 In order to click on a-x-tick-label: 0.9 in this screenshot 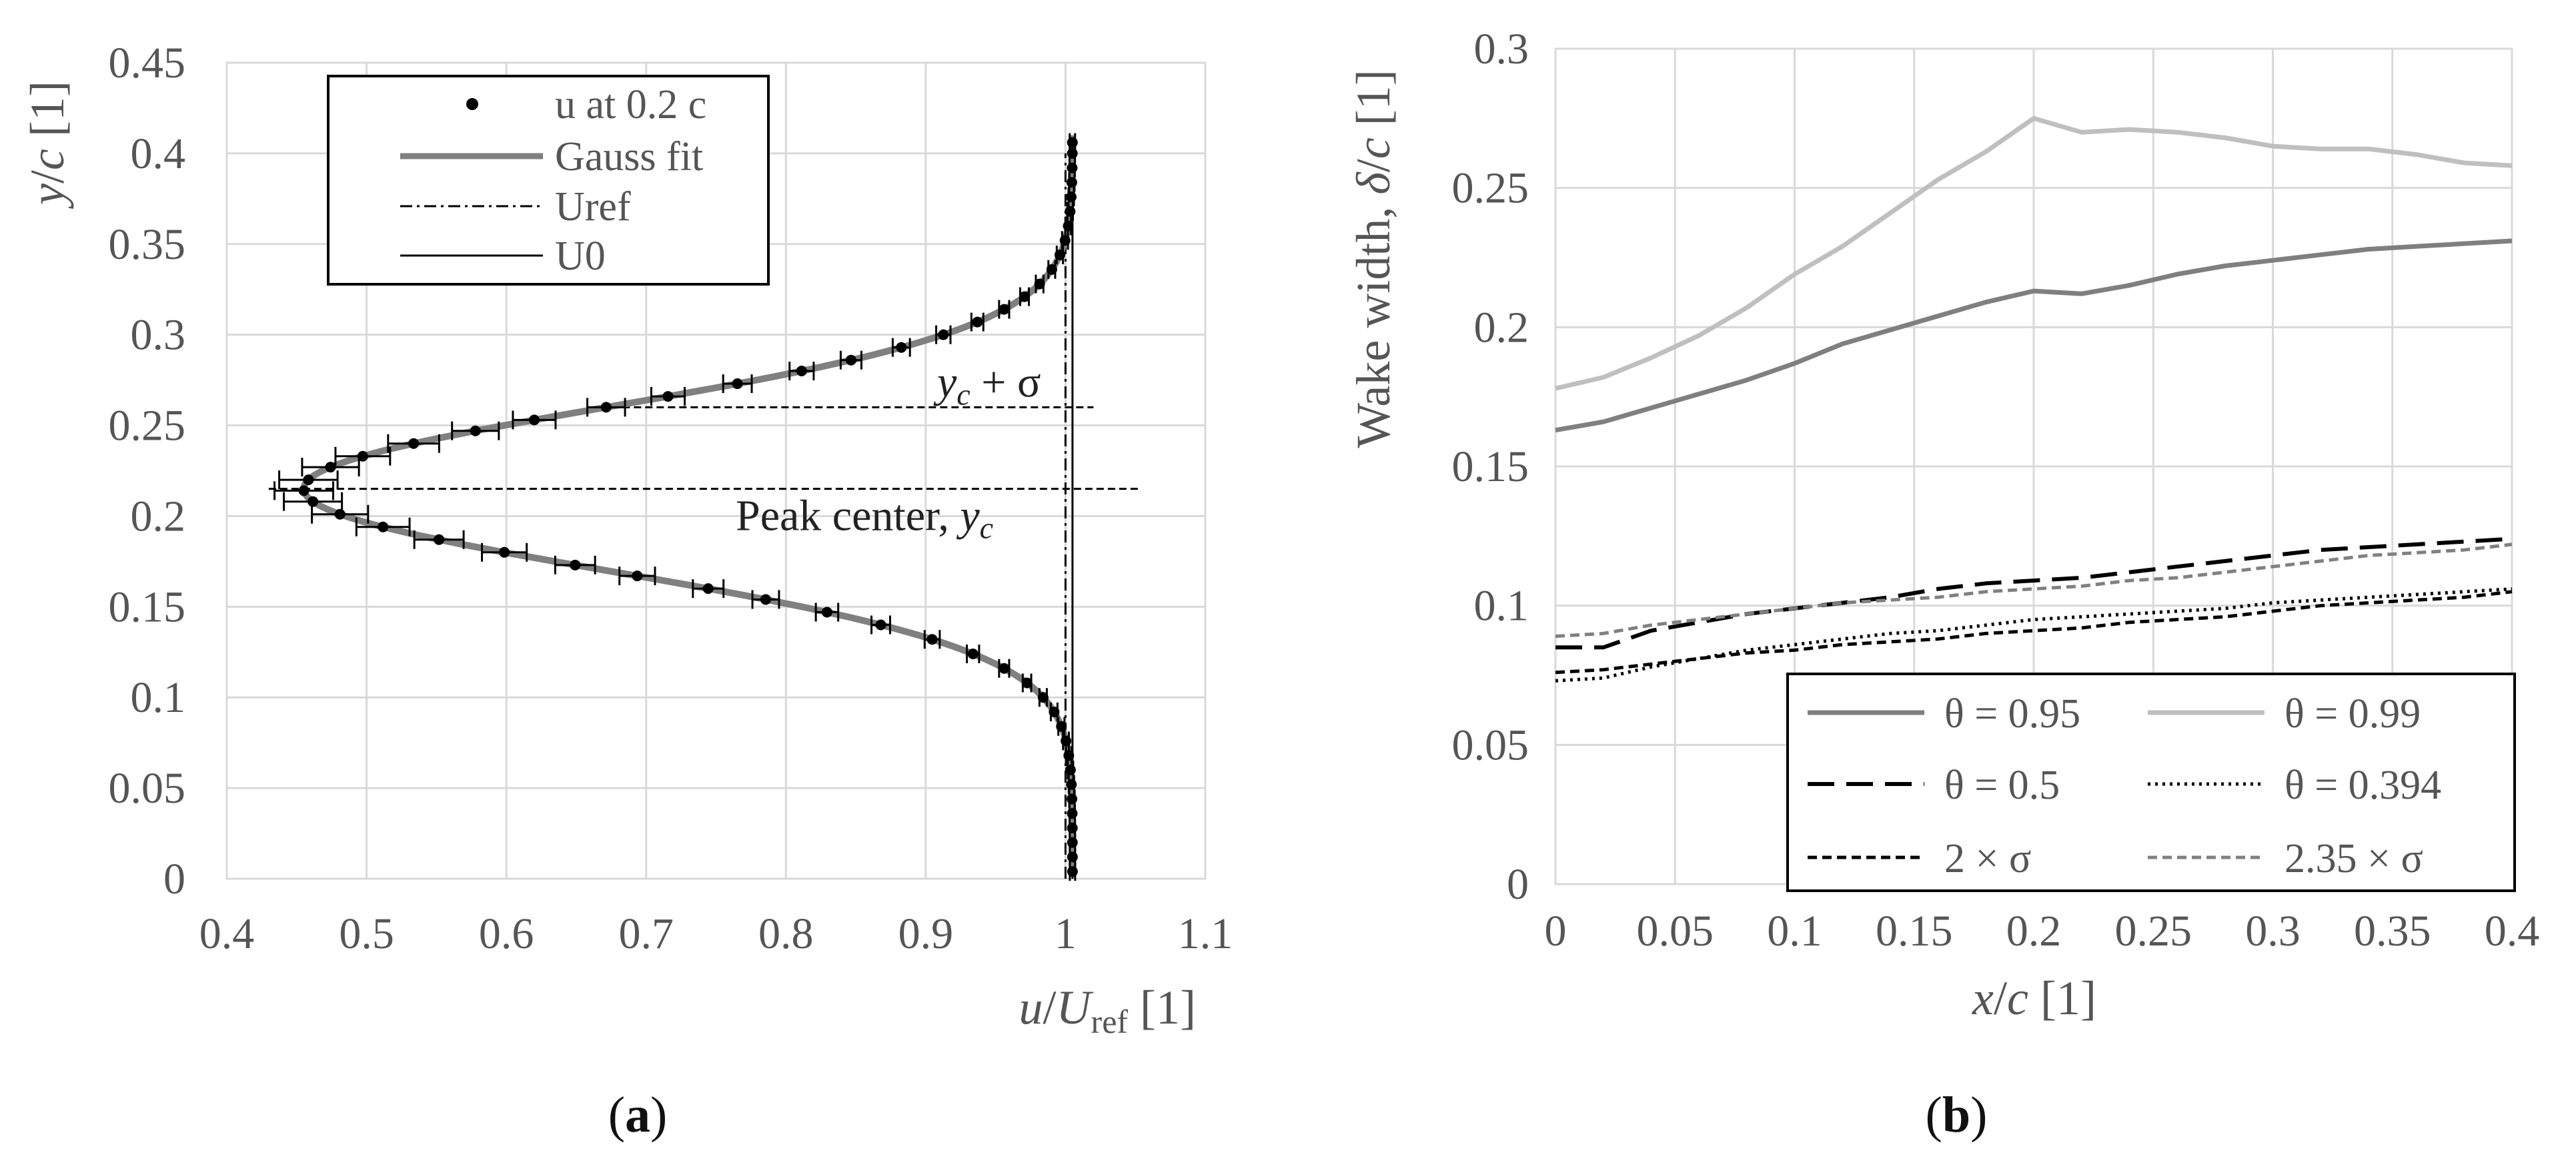, I will do `click(926, 933)`.